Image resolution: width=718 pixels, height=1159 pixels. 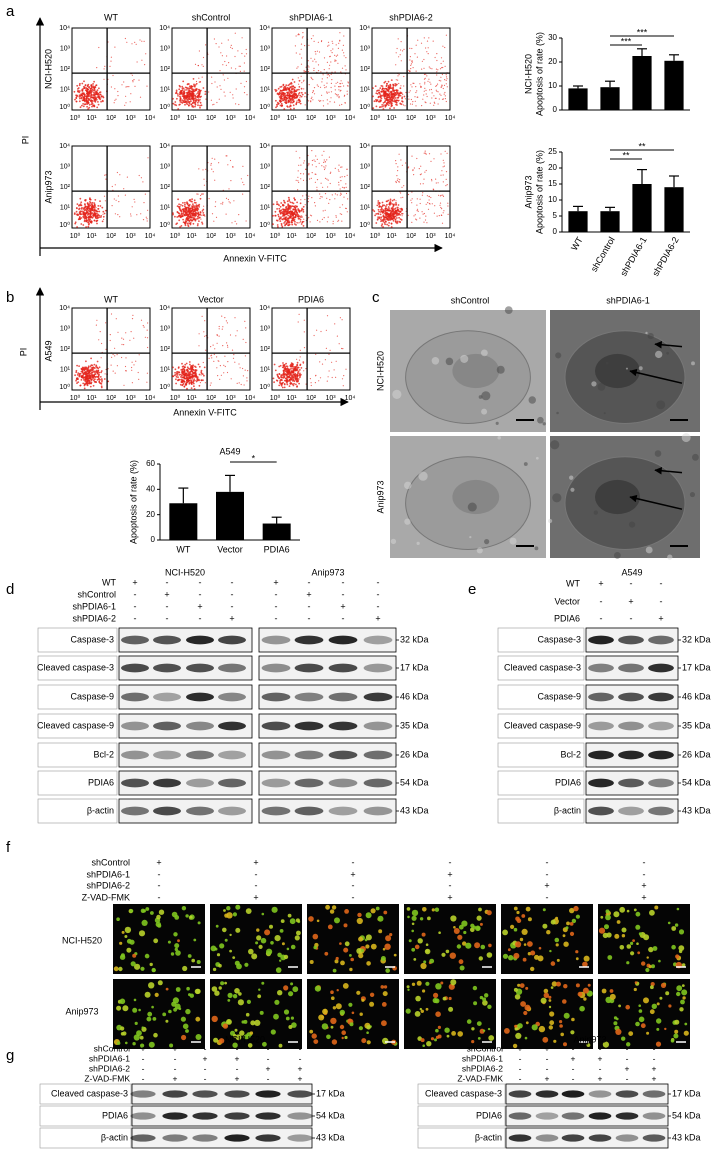 I want to click on treatment-label: shPDIA6-2, so click(x=108, y=885).